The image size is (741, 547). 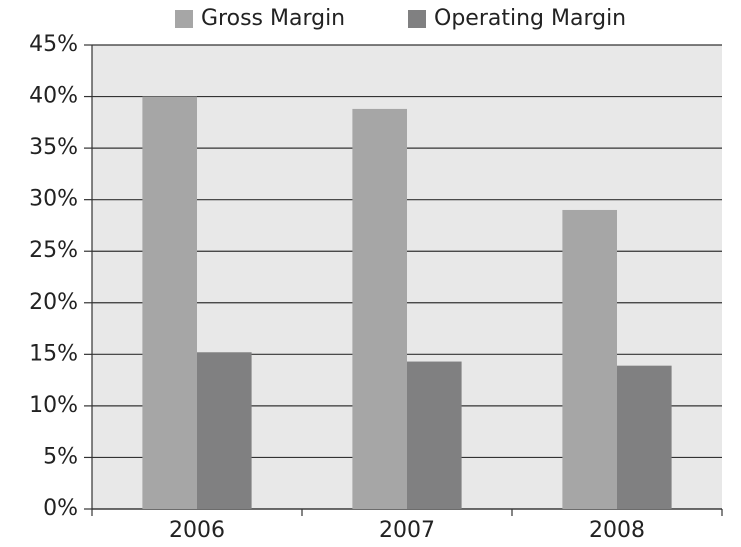 What do you see at coordinates (53, 44) in the screenshot?
I see `y-tick-label: 45%` at bounding box center [53, 44].